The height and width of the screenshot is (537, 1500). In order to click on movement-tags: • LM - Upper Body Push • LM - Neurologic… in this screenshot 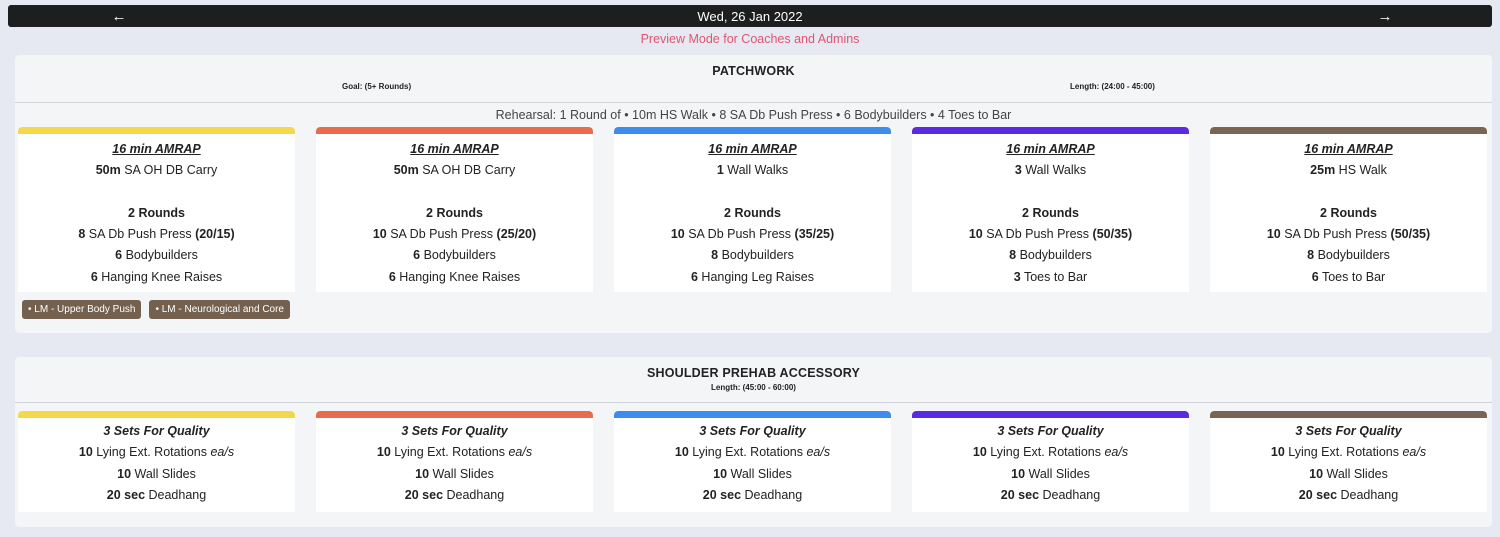, I will do `click(156, 309)`.